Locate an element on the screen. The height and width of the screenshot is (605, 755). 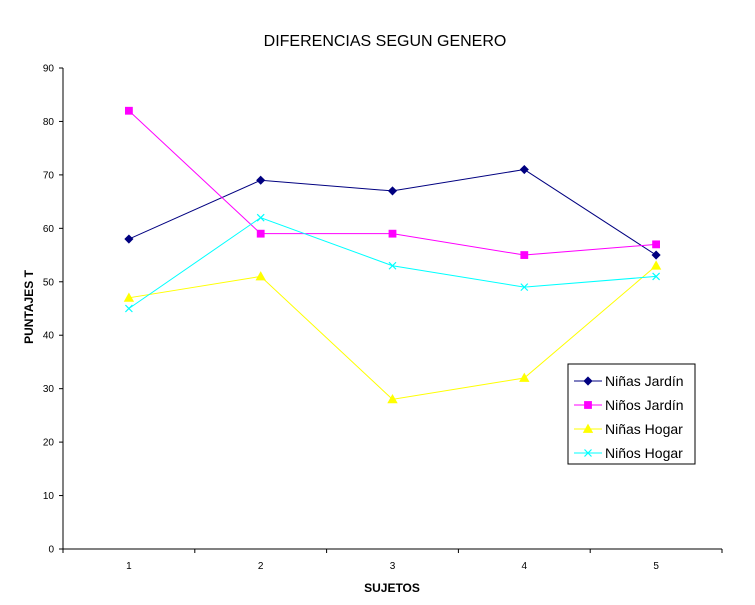
series-line is located at coordinates (392, 212).